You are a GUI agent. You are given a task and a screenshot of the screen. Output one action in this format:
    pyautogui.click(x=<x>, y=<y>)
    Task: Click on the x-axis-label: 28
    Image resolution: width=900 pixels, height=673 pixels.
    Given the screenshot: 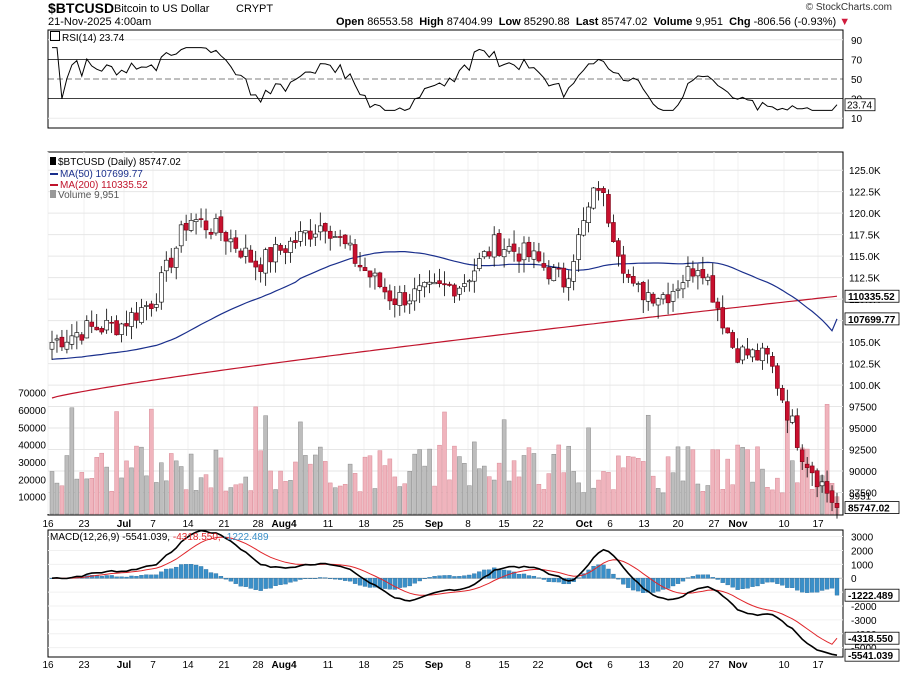 What is the action you would take?
    pyautogui.click(x=258, y=524)
    